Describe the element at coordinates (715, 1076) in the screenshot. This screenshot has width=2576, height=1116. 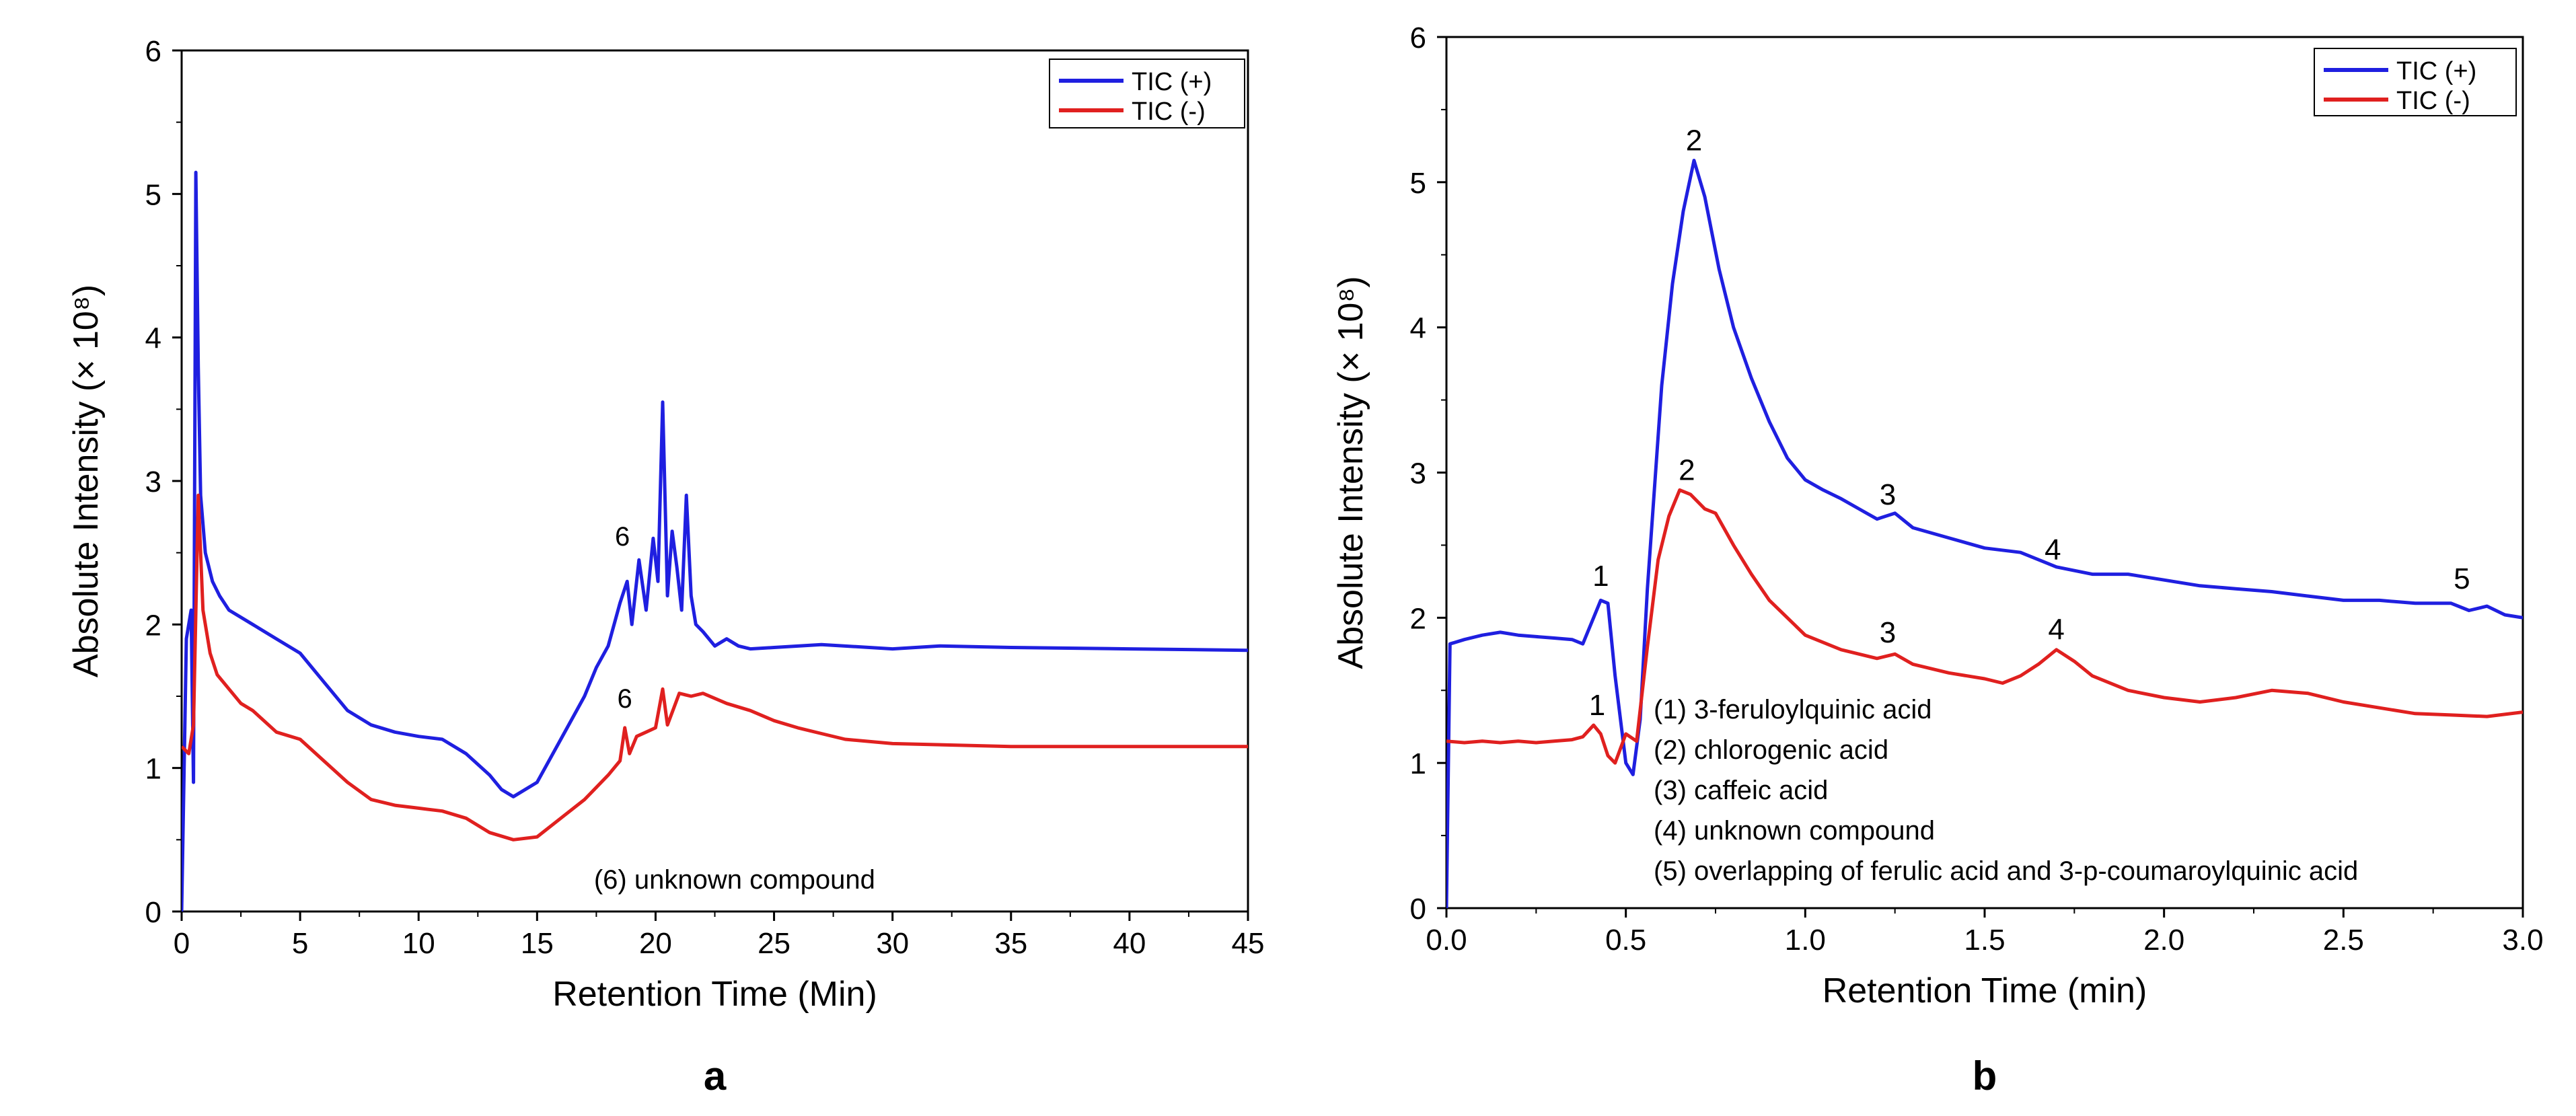
I see `panel-label: a` at that location.